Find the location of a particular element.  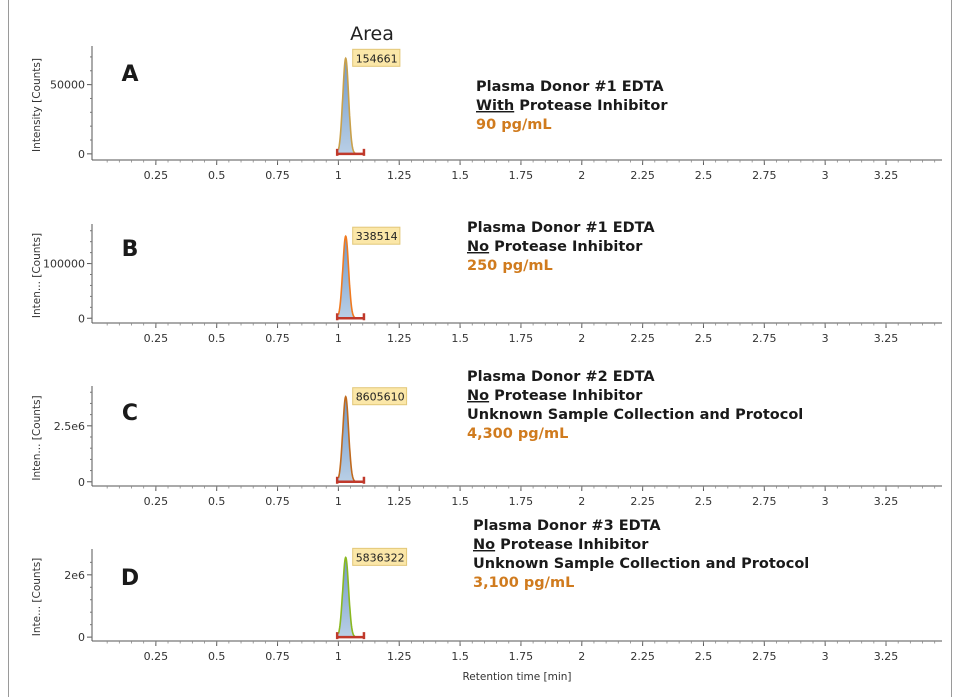

annotation-concentration: 3,100 pg/mL is located at coordinates (523, 583).